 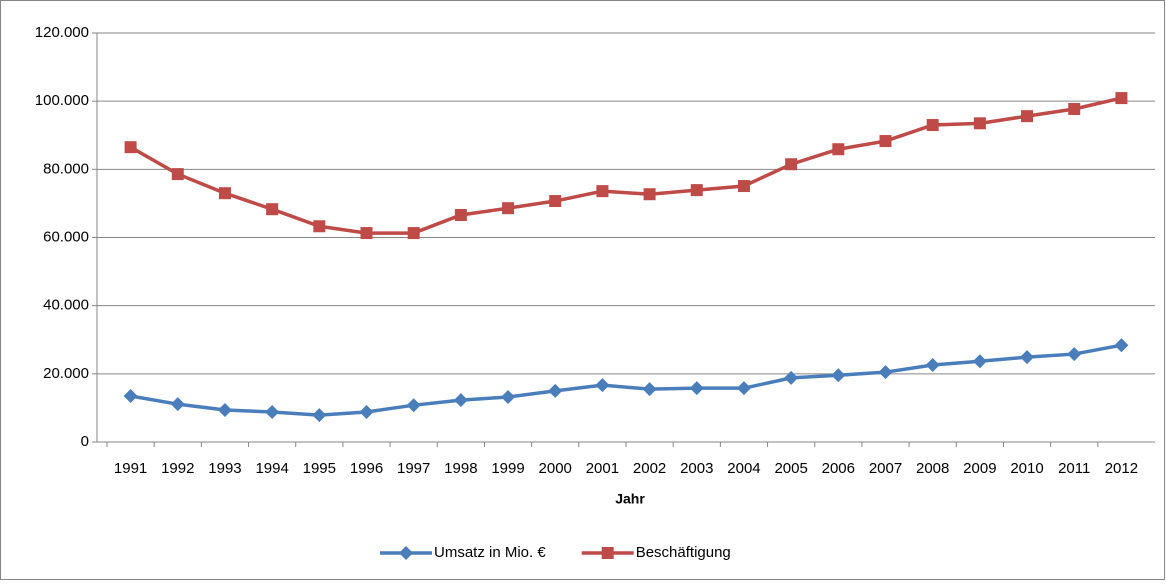 What do you see at coordinates (85, 441) in the screenshot?
I see `y-tick-label: 0` at bounding box center [85, 441].